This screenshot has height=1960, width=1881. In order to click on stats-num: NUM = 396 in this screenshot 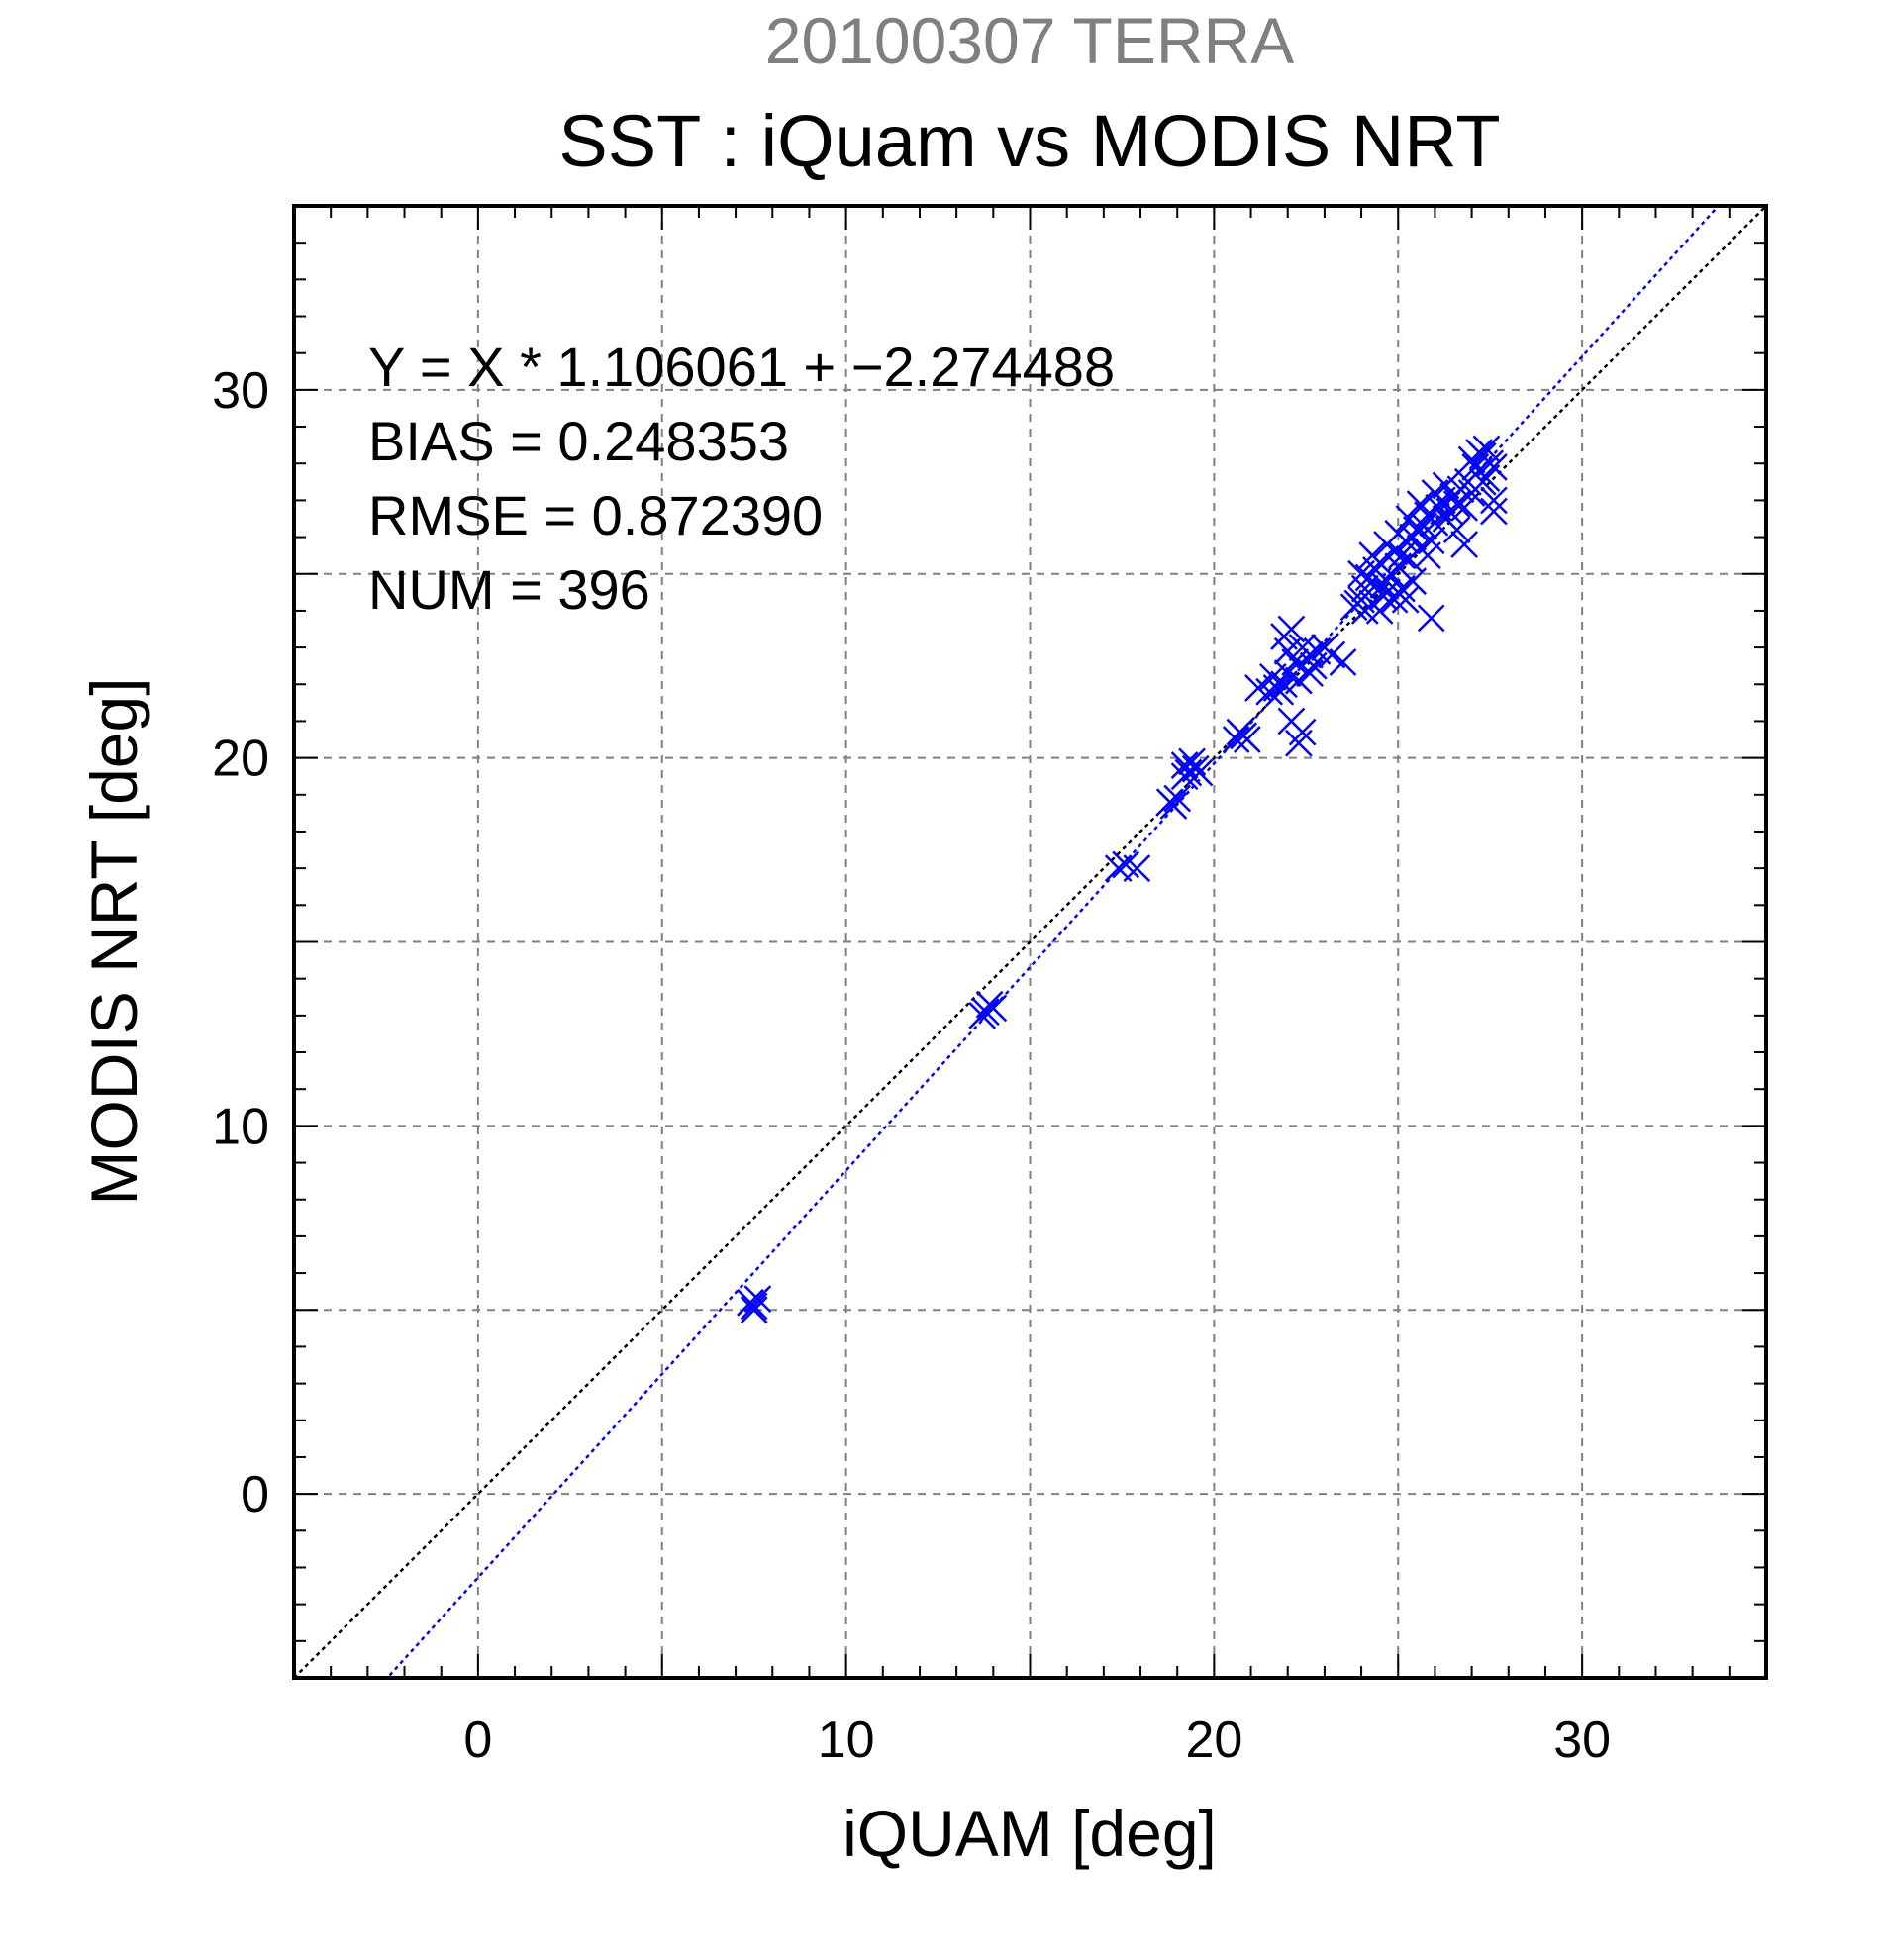, I will do `click(509, 589)`.